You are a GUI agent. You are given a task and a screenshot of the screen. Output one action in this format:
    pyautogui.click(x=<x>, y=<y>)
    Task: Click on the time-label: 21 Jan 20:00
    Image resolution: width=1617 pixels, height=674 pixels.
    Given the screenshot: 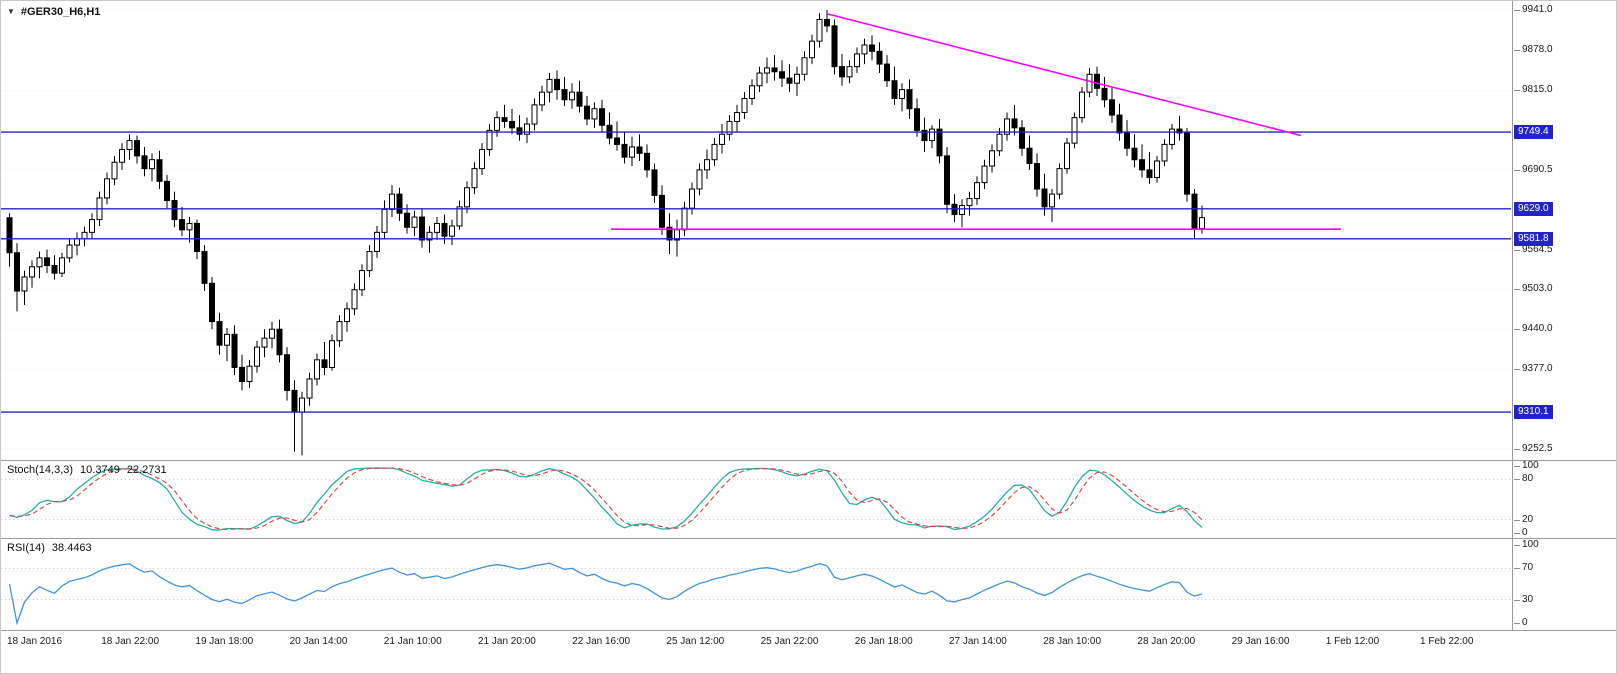 What is the action you would take?
    pyautogui.click(x=507, y=641)
    